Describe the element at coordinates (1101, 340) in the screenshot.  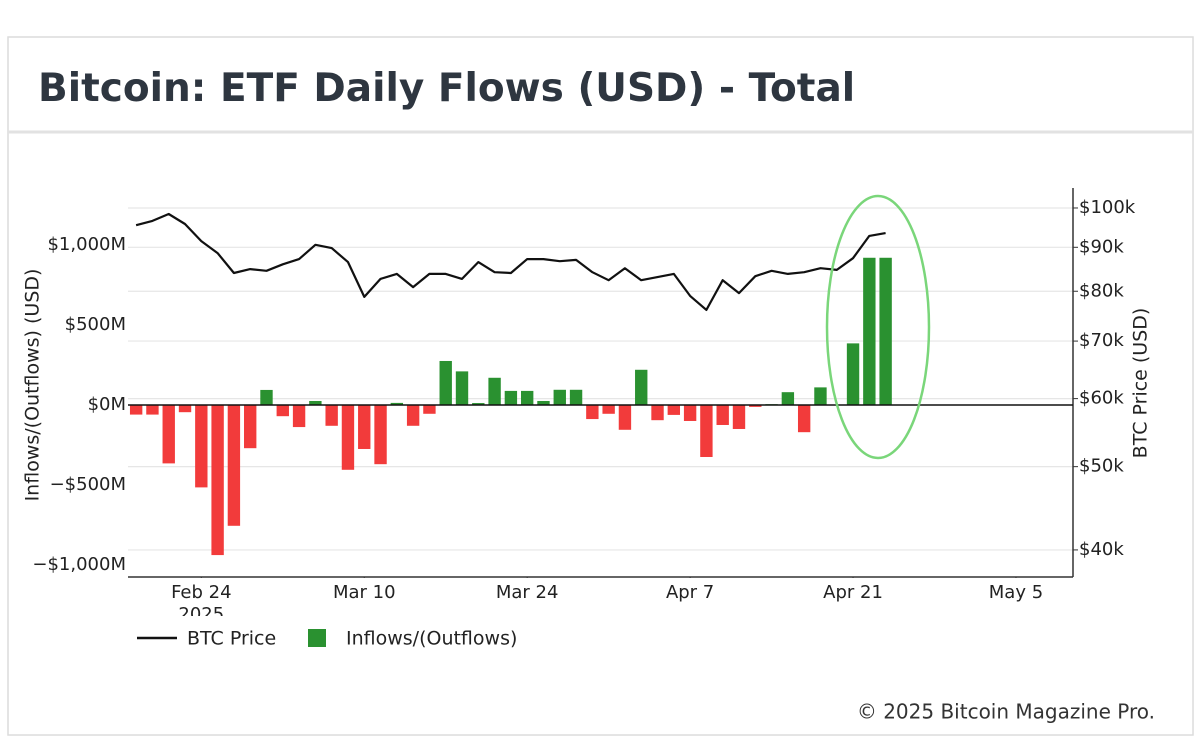
I see `y2-tick-label: $70k` at that location.